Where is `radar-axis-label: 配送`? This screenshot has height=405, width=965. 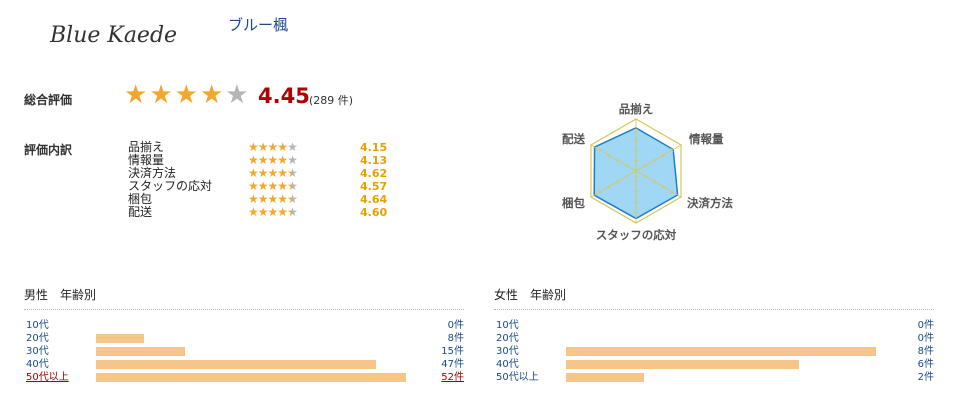
radar-axis-label: 配送 is located at coordinates (573, 139).